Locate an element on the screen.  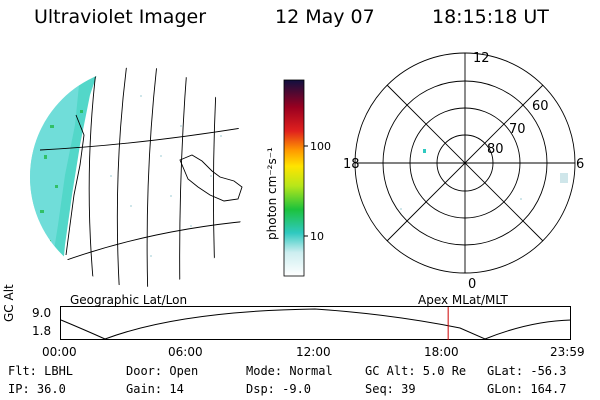
colorbar-unit-label: photon cm⁻²s⁻¹ is located at coordinates (272, 193).